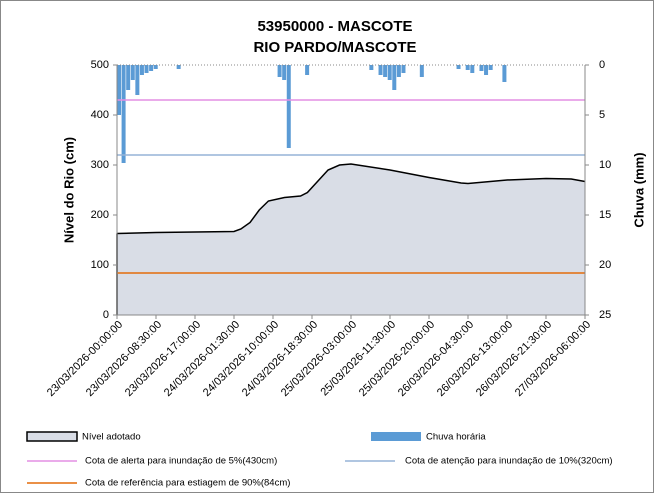 The width and height of the screenshot is (654, 493). Describe the element at coordinates (351, 199) in the screenshot. I see `area-line` at that location.